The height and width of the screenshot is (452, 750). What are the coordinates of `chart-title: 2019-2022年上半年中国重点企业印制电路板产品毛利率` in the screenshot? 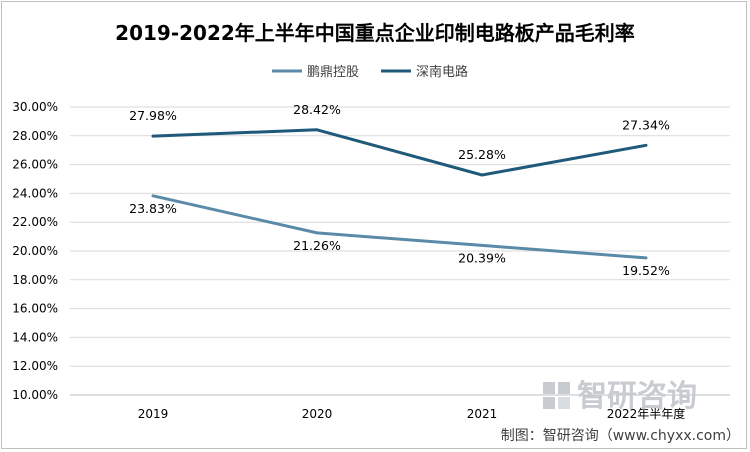 It's located at (375, 33).